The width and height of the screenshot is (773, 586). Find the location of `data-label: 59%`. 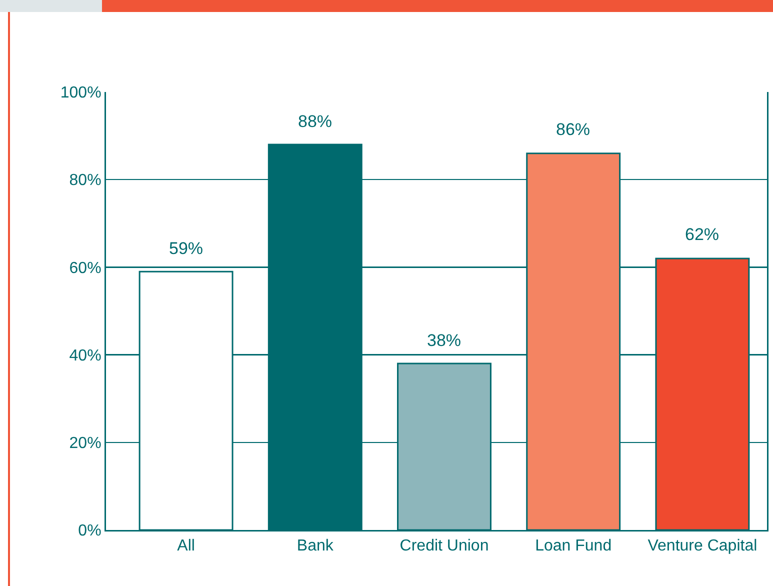

data-label: 59% is located at coordinates (186, 248).